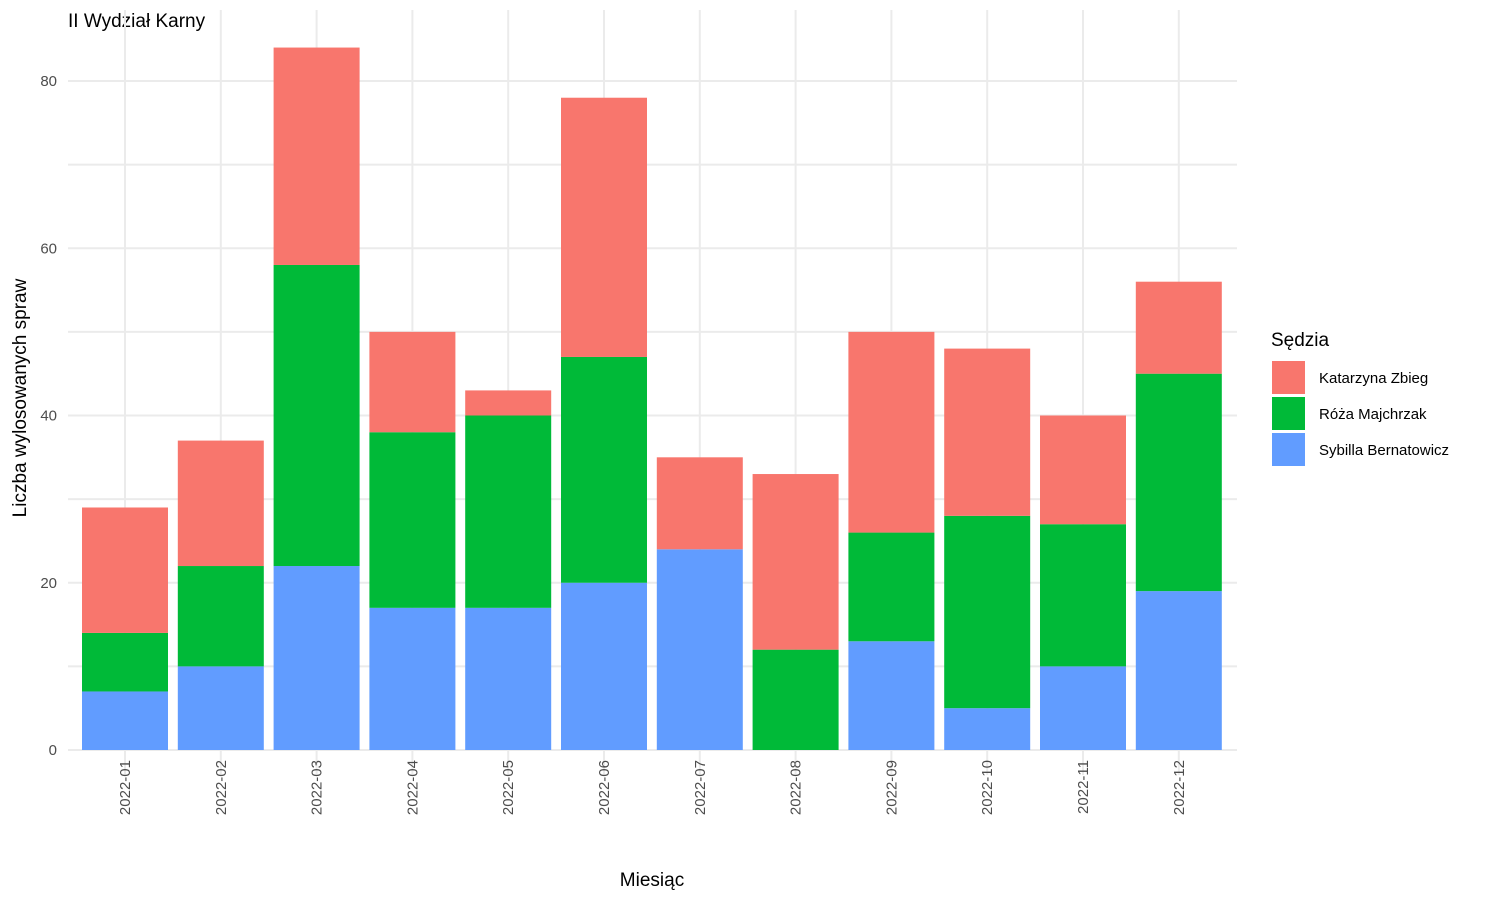  I want to click on legend-label: Róża Majchrzak, so click(1373, 414).